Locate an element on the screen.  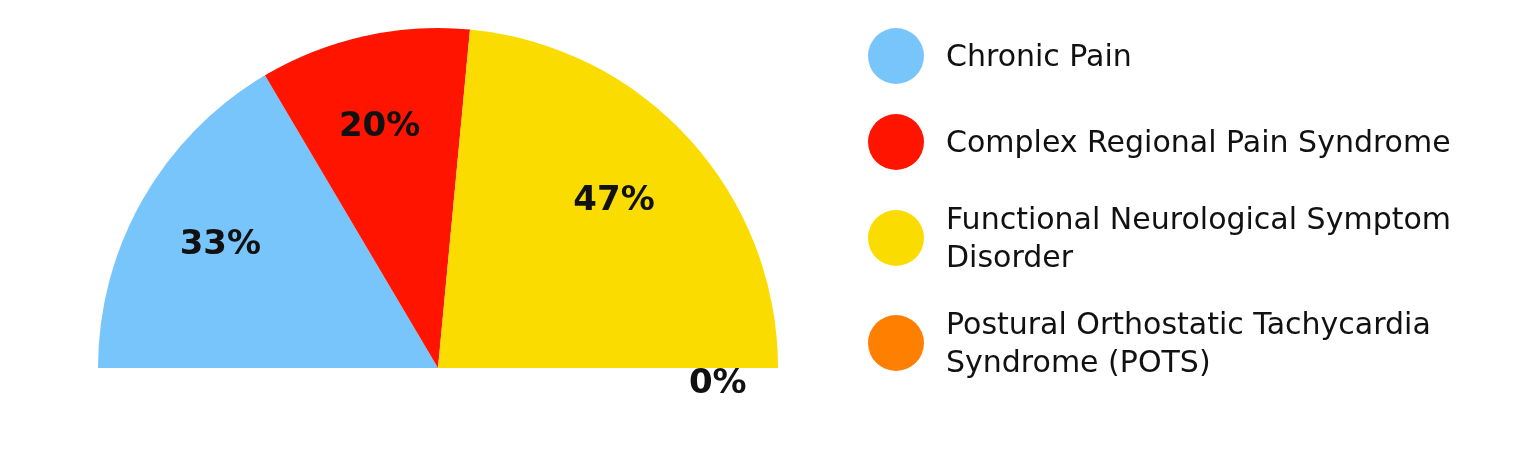
legend-label: Chronic Pain is located at coordinates (1039, 56).